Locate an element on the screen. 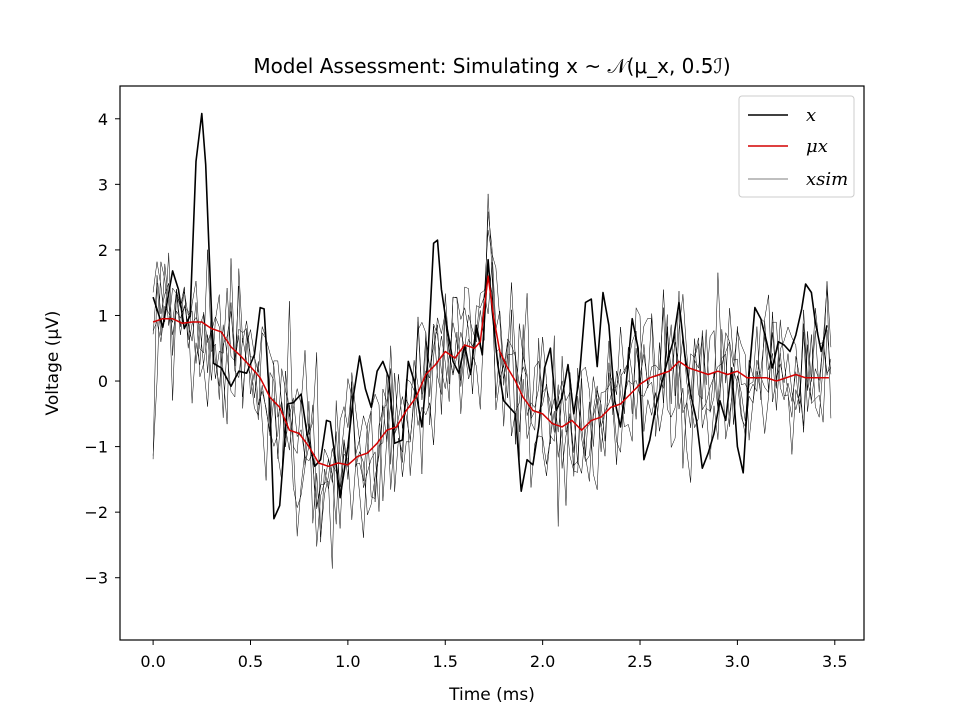 The width and height of the screenshot is (960, 720). y-tick-label: 0 is located at coordinates (103, 381).